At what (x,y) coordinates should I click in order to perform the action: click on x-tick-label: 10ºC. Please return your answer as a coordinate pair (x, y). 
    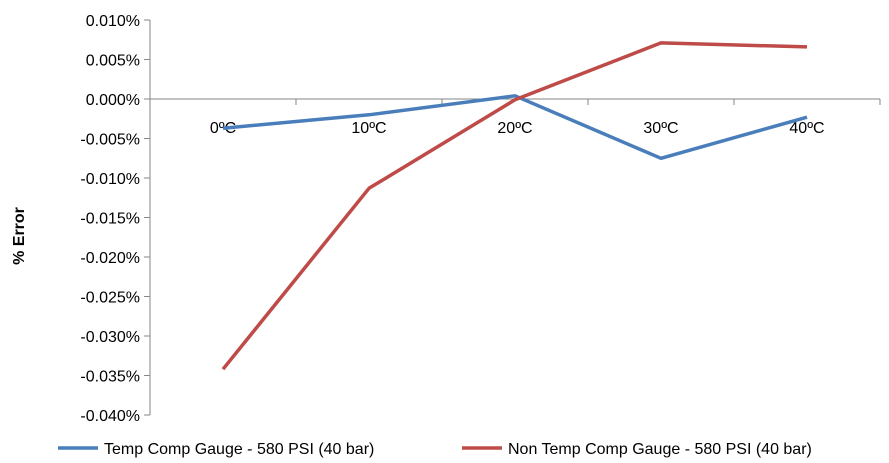
    Looking at the image, I should click on (368, 128).